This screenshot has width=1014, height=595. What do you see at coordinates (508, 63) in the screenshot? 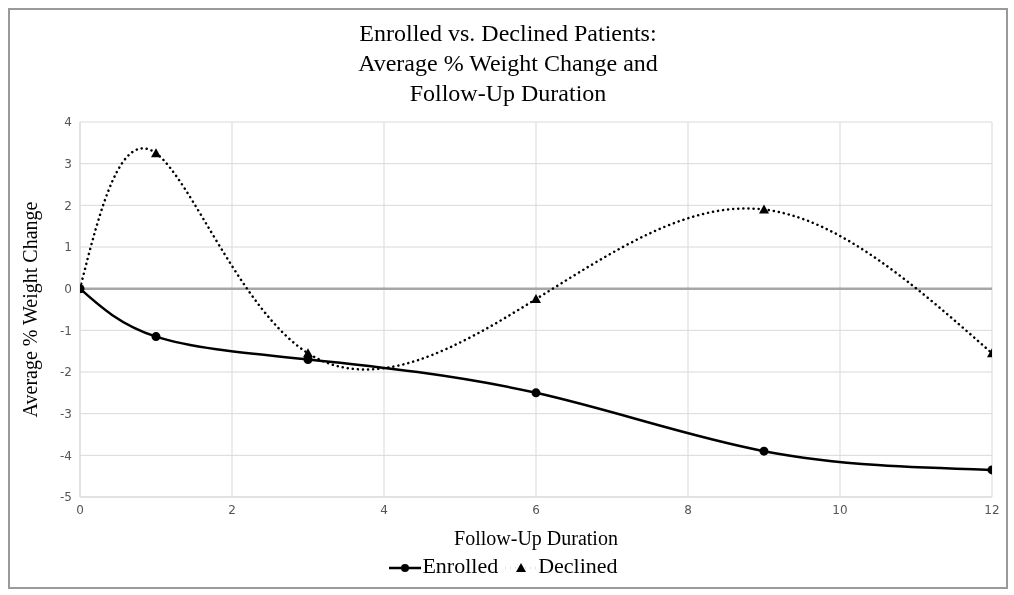
I see `chart-title: Enrolled vs. Declined Patients: Average % Weight Change and Follow-Up Duration` at bounding box center [508, 63].